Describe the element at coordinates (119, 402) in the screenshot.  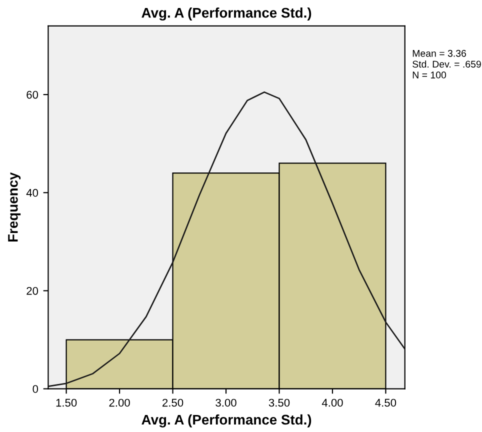
I see `x-tick-label: 2.00` at that location.